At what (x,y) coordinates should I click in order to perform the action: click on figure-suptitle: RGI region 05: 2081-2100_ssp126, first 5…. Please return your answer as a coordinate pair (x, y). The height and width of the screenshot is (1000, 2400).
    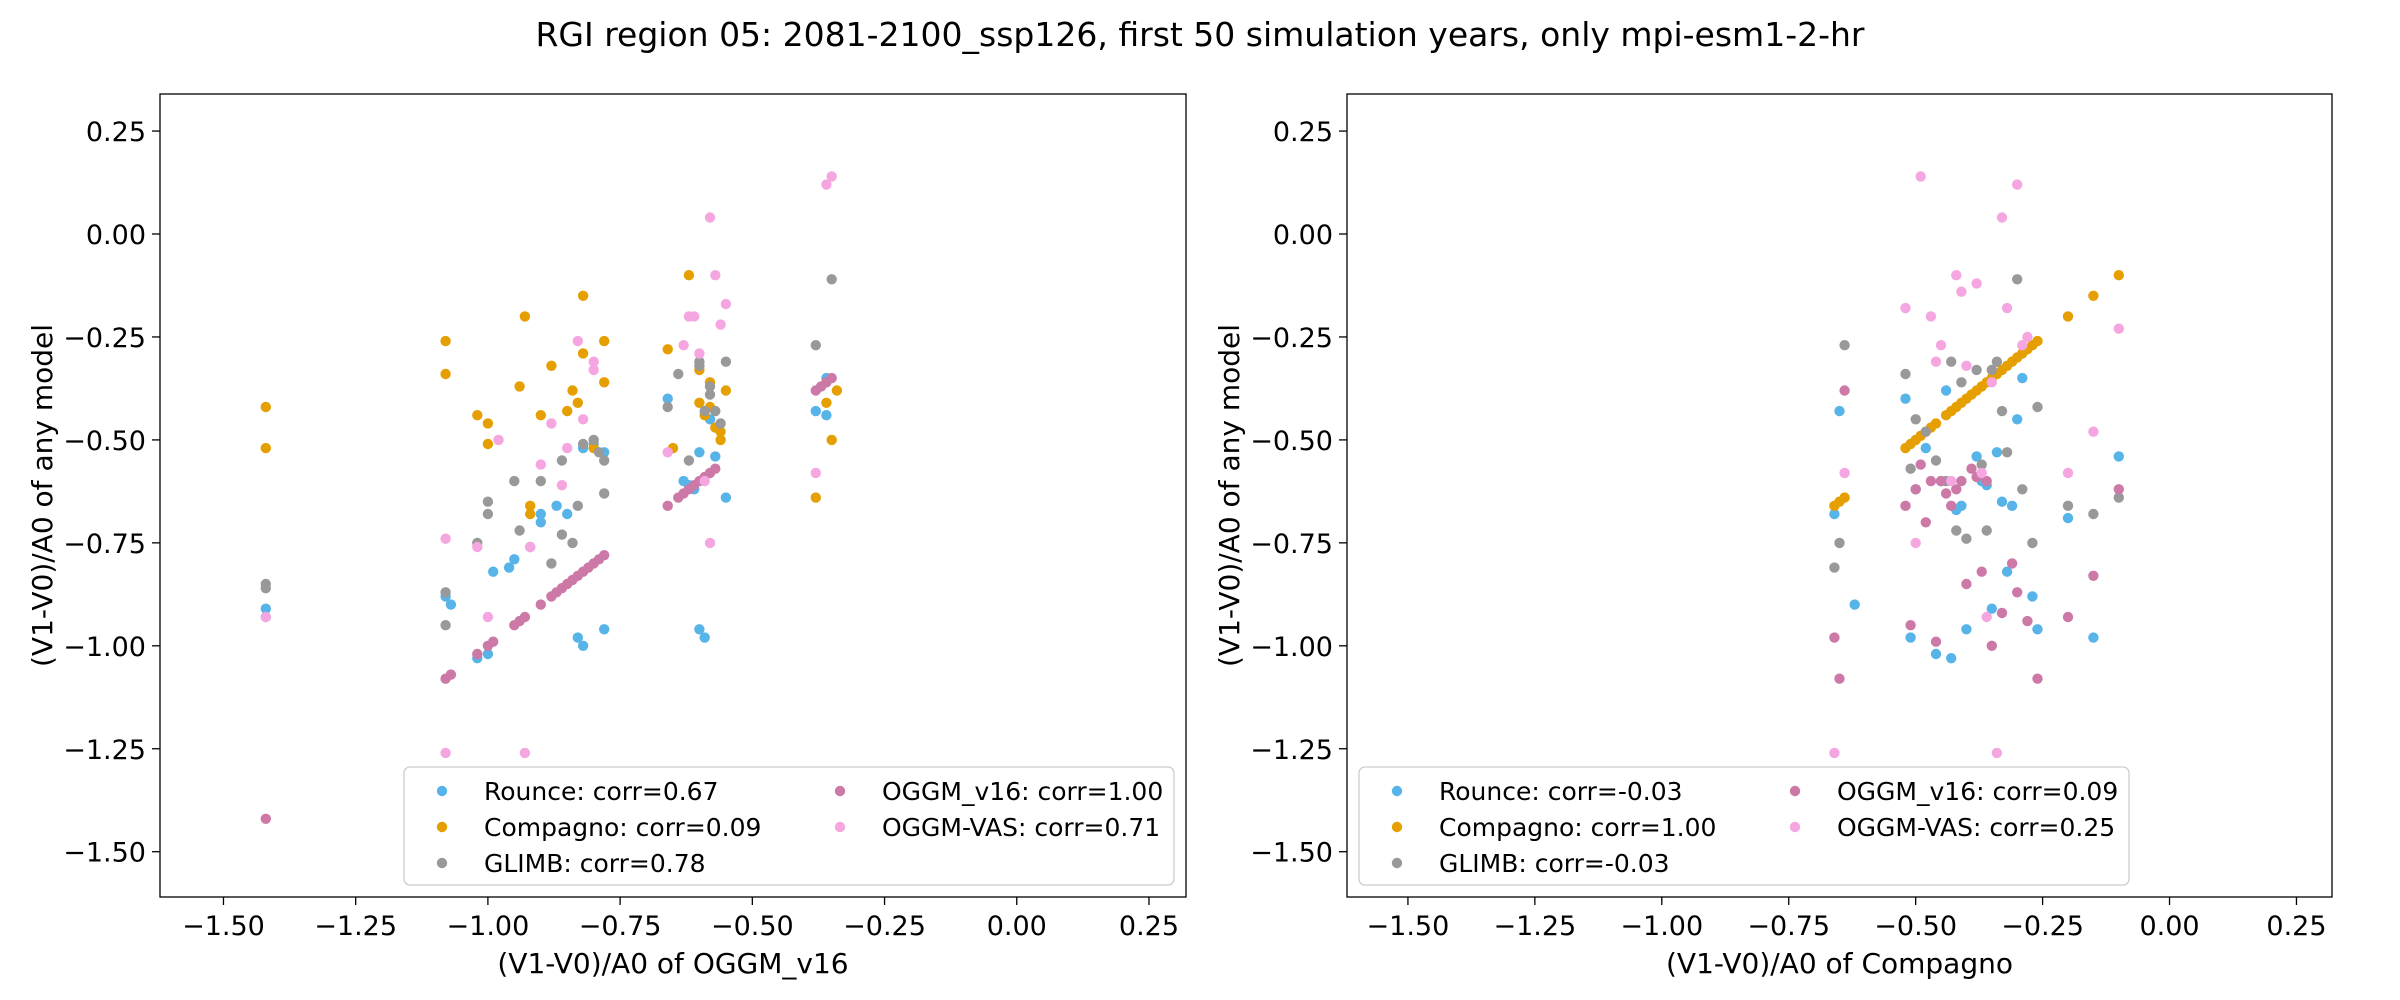
    Looking at the image, I should click on (1199, 34).